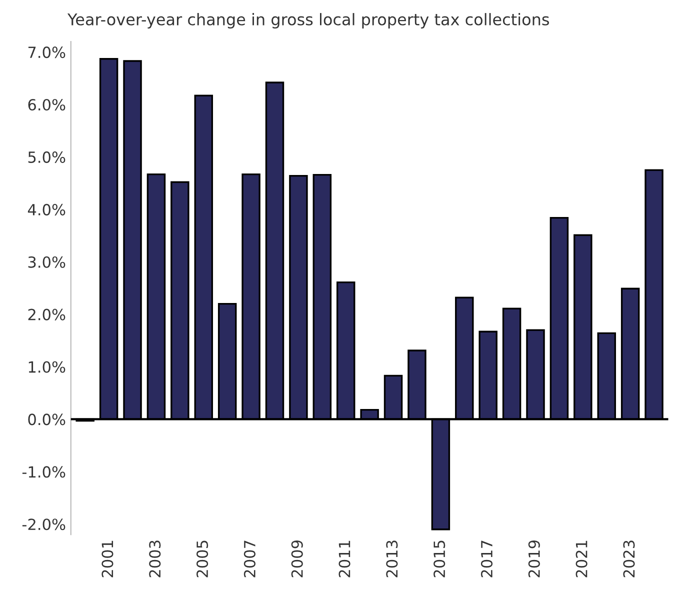 The width and height of the screenshot is (675, 594). I want to click on x-tick-label: 2015, so click(440, 559).